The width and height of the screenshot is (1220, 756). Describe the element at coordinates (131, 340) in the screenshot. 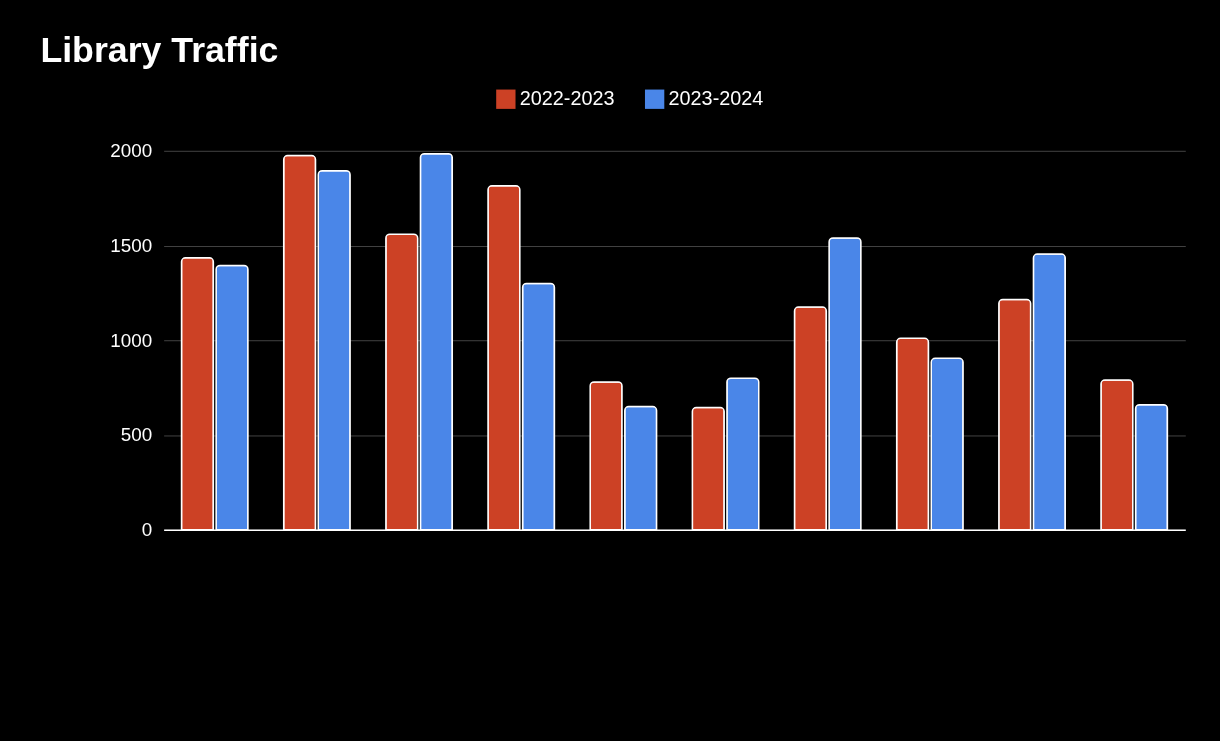

I see `y-tick-label: 1000` at that location.